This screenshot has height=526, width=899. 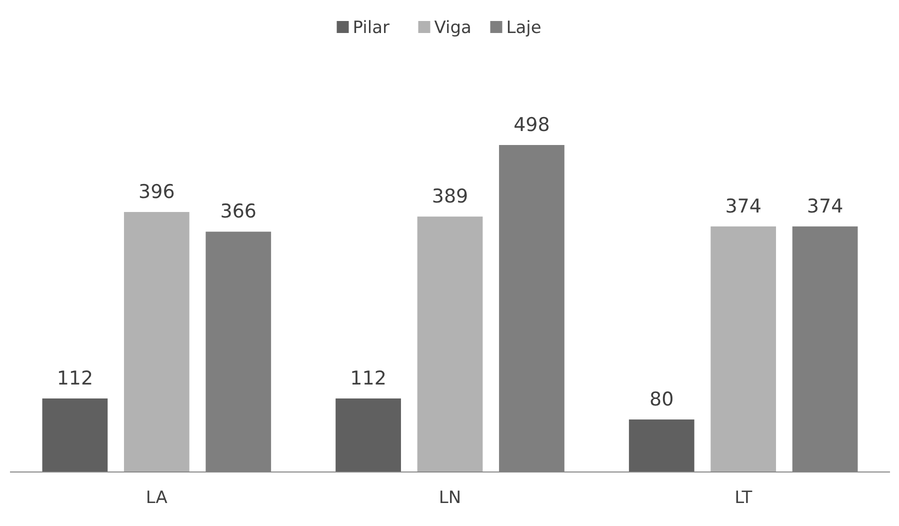 I want to click on legend-label: Laje, so click(x=524, y=28).